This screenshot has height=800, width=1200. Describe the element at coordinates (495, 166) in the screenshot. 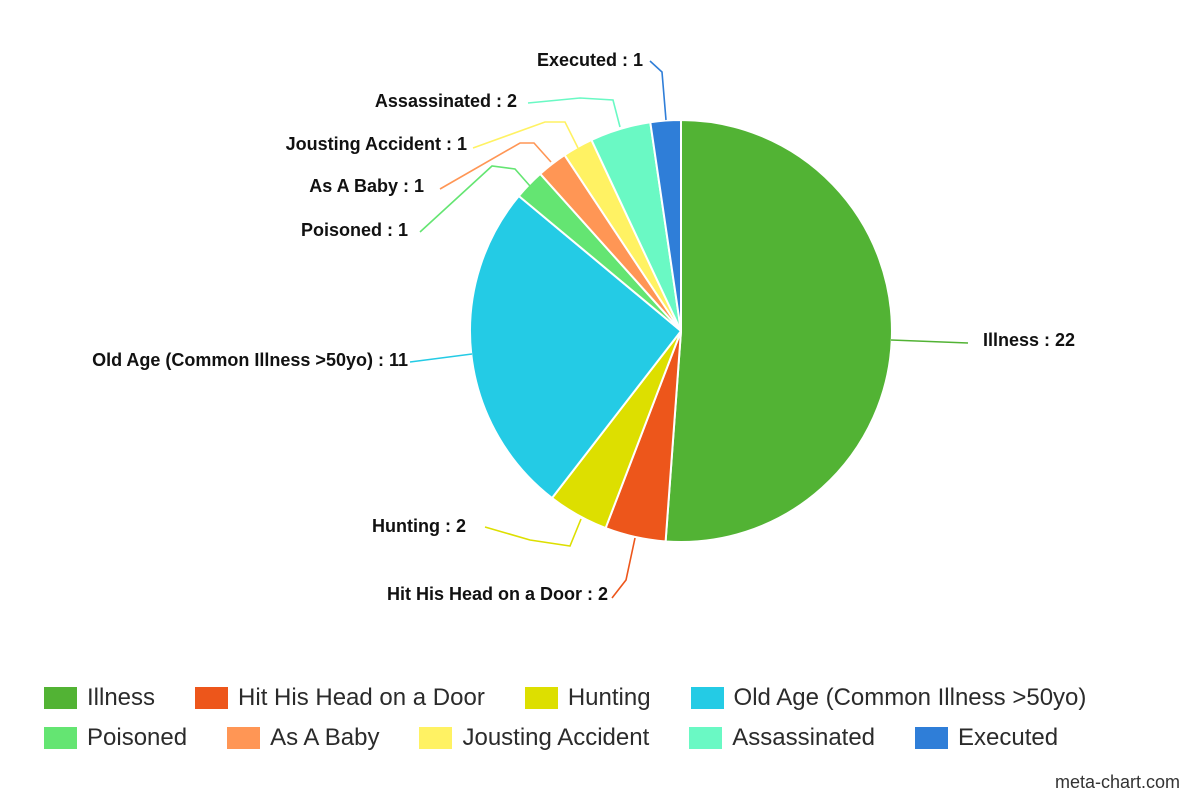

I see `leader-line-as-a-baby` at that location.